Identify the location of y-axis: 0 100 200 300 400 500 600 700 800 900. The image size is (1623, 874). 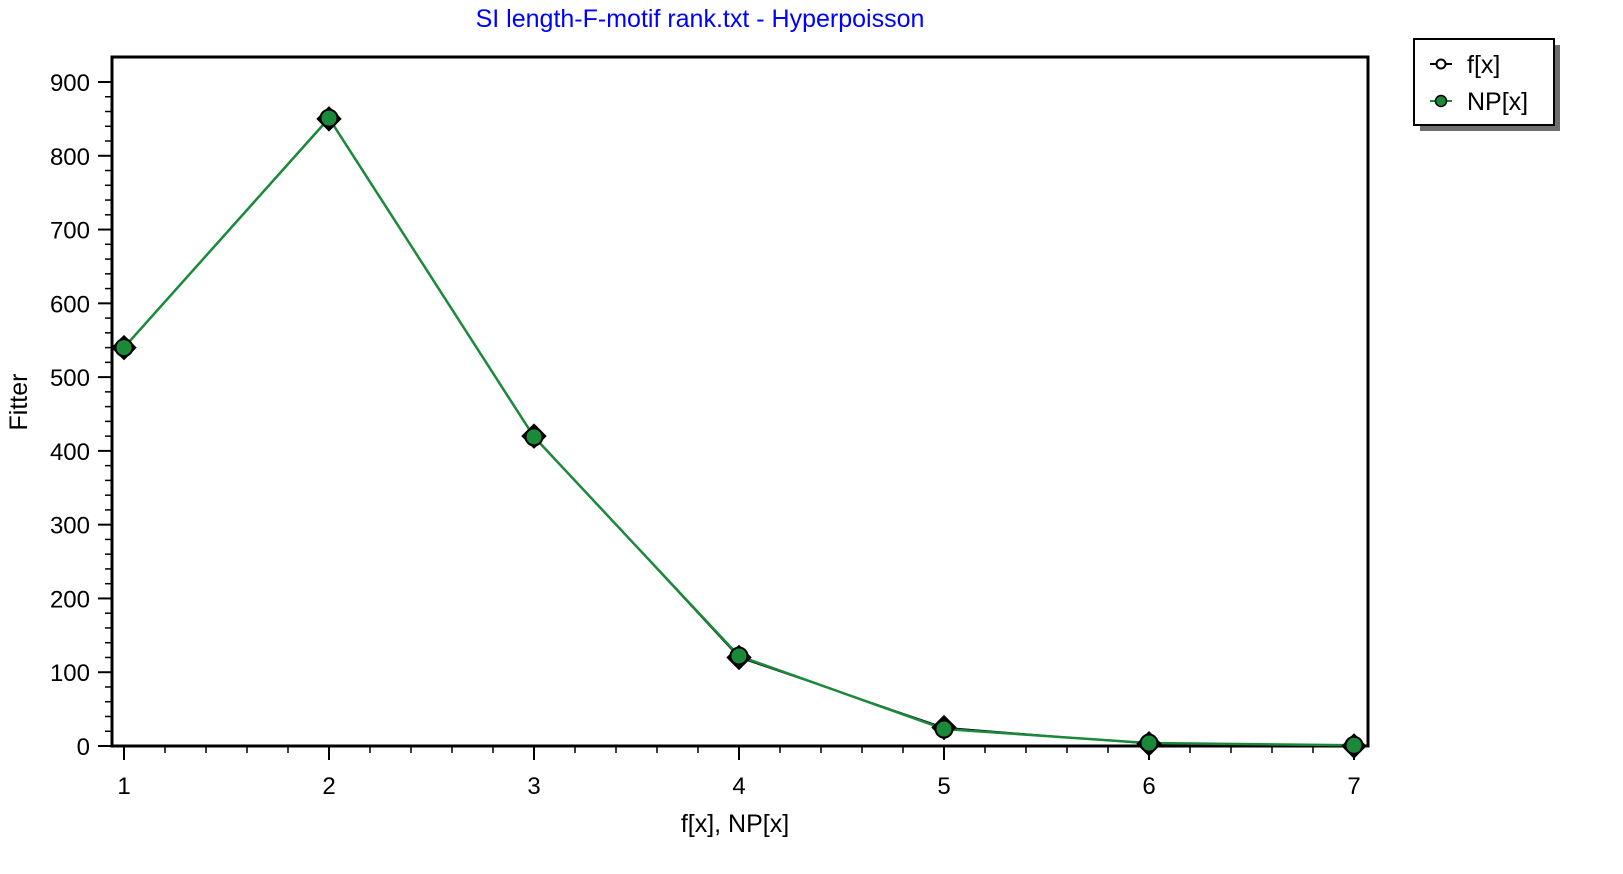
(81, 415).